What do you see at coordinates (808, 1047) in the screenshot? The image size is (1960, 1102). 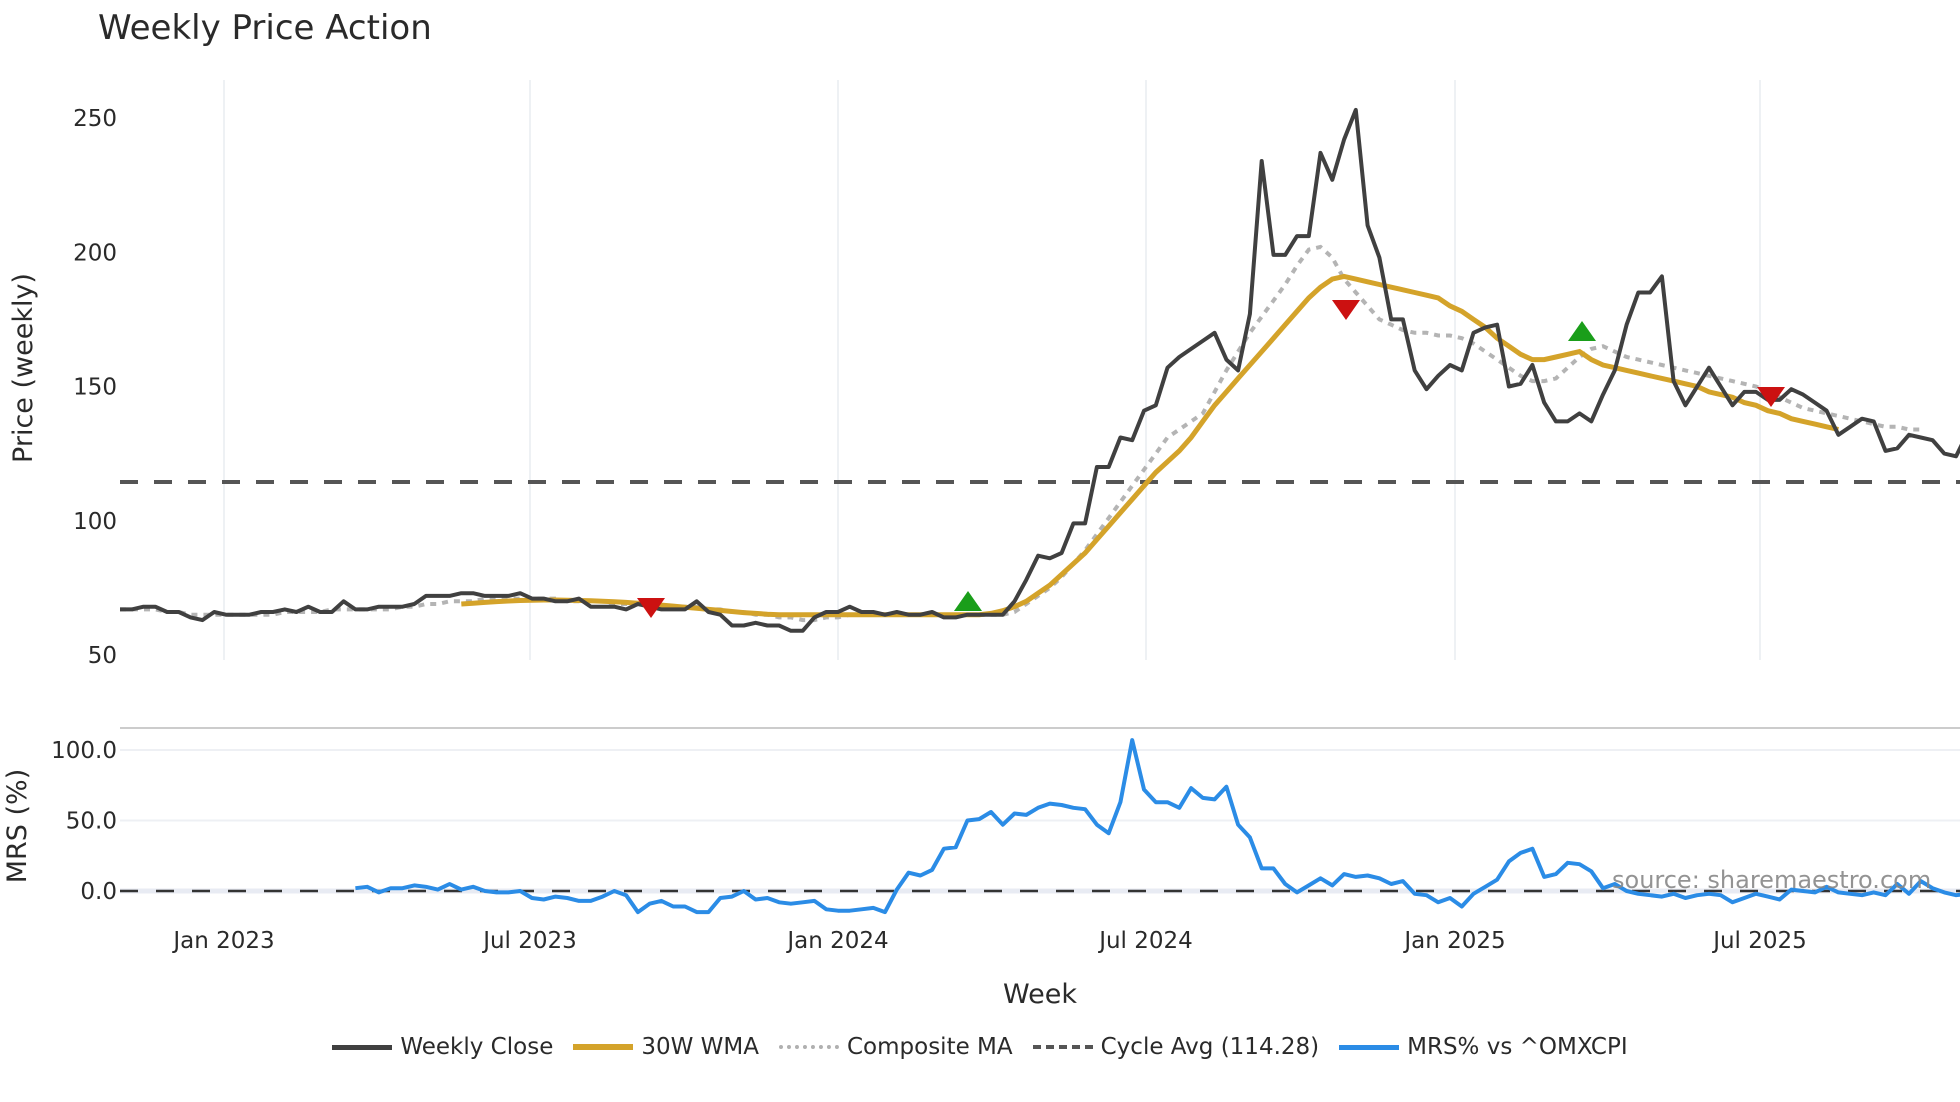 I see `composite-ma-swatch-icon` at bounding box center [808, 1047].